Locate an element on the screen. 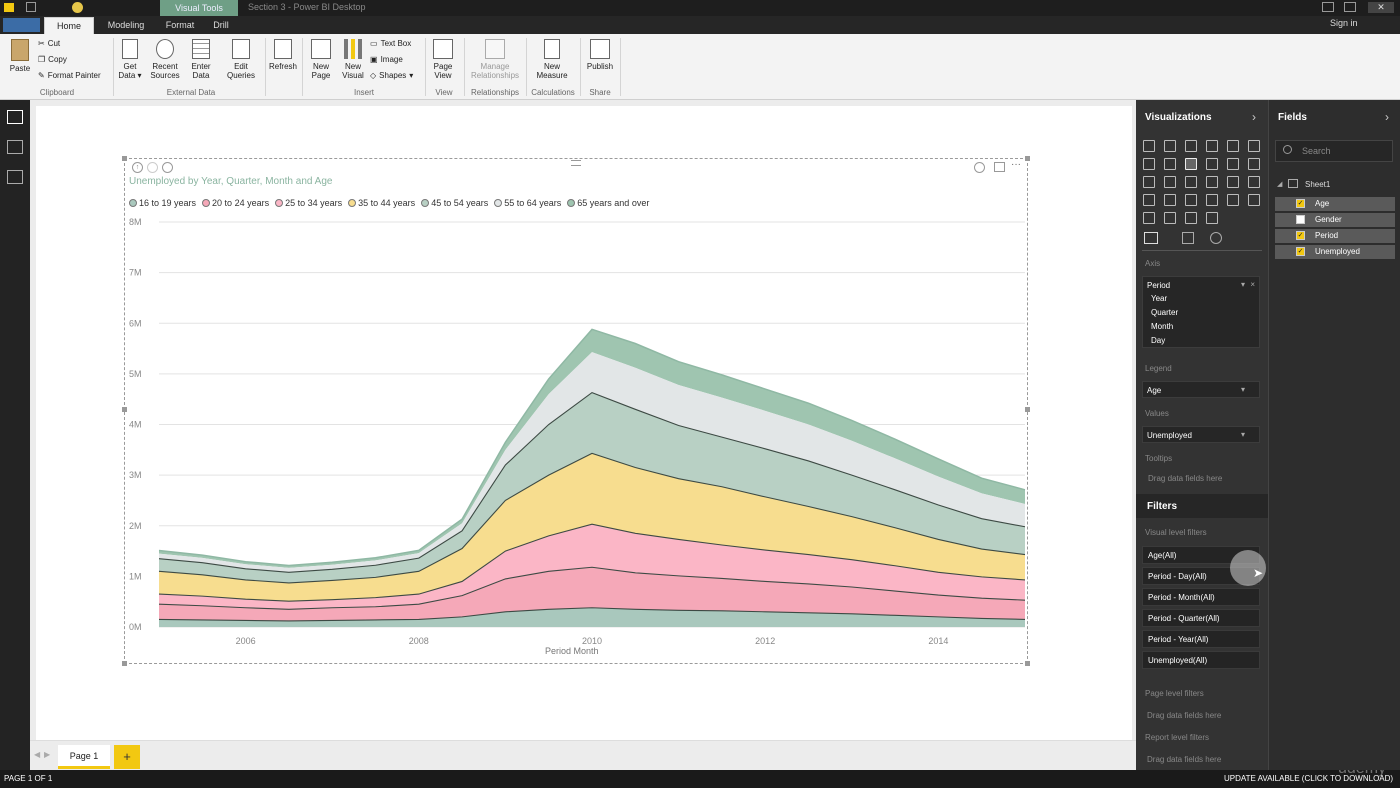  filter-card: Period - Year(All) is located at coordinates (1201, 639).